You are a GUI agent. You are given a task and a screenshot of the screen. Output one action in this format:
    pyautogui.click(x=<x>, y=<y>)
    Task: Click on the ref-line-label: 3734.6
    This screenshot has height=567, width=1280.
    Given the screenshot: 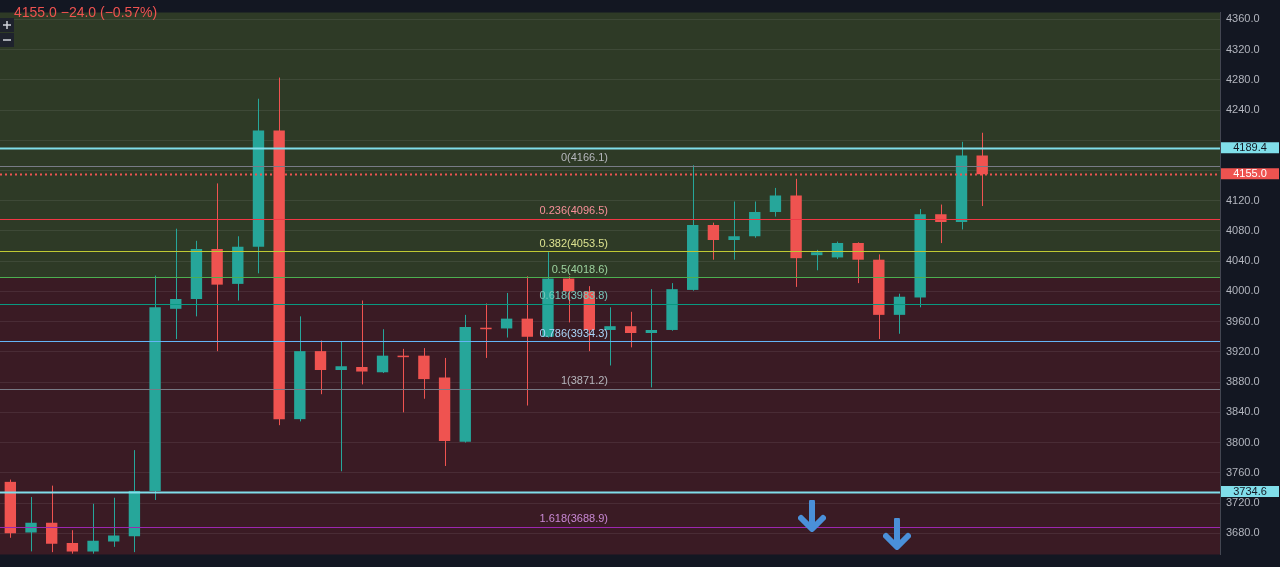 What is the action you would take?
    pyautogui.click(x=1250, y=491)
    